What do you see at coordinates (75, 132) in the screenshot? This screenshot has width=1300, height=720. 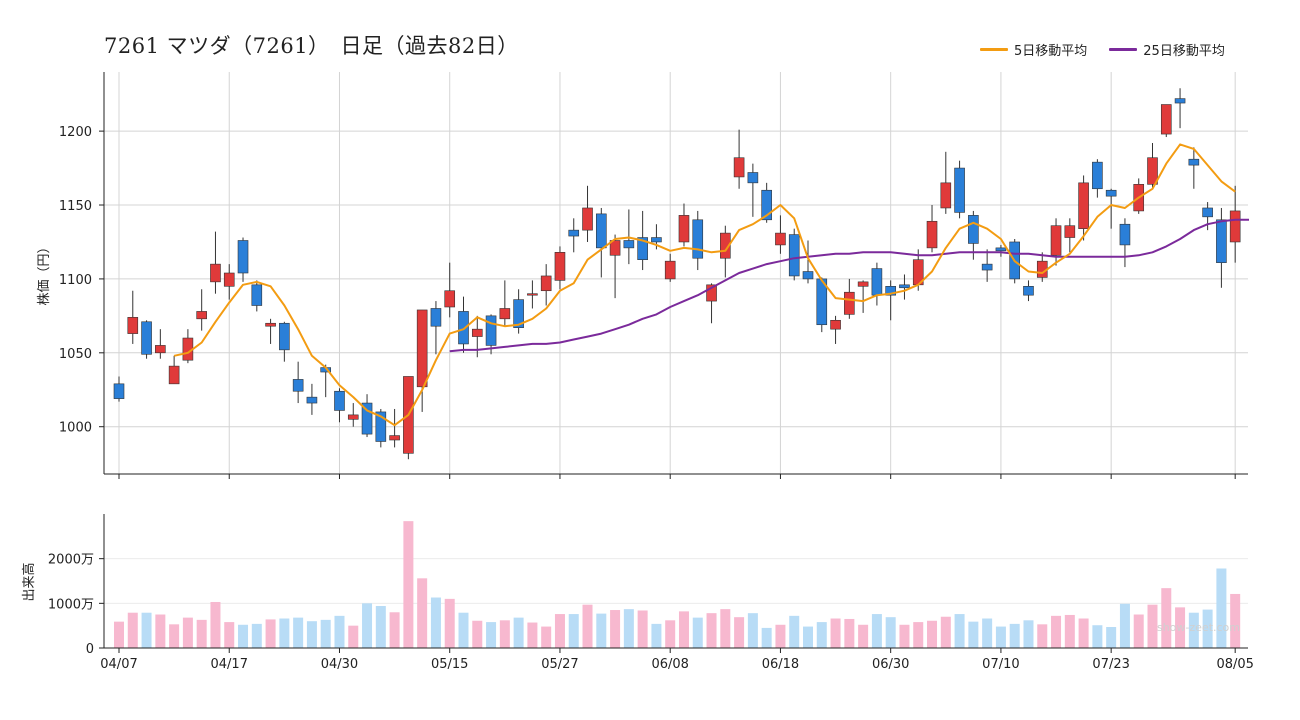 I see `price-tick-label: 1200` at bounding box center [75, 132].